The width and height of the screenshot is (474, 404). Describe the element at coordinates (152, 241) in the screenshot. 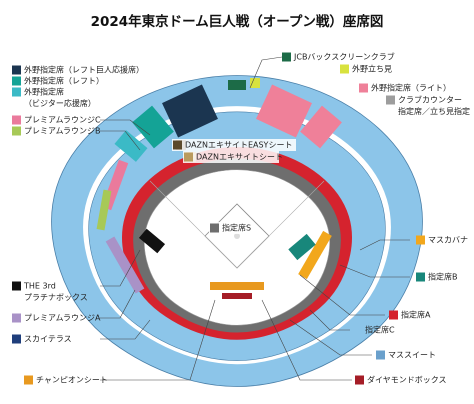

I see `block-the3rd` at that location.